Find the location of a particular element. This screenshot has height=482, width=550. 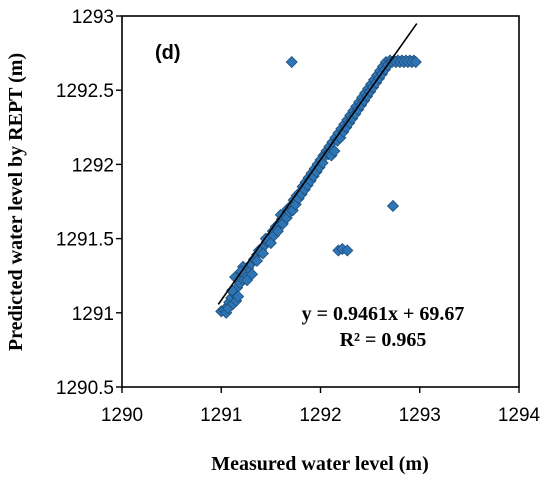

x-tick-label-3: 1293 is located at coordinates (420, 415).